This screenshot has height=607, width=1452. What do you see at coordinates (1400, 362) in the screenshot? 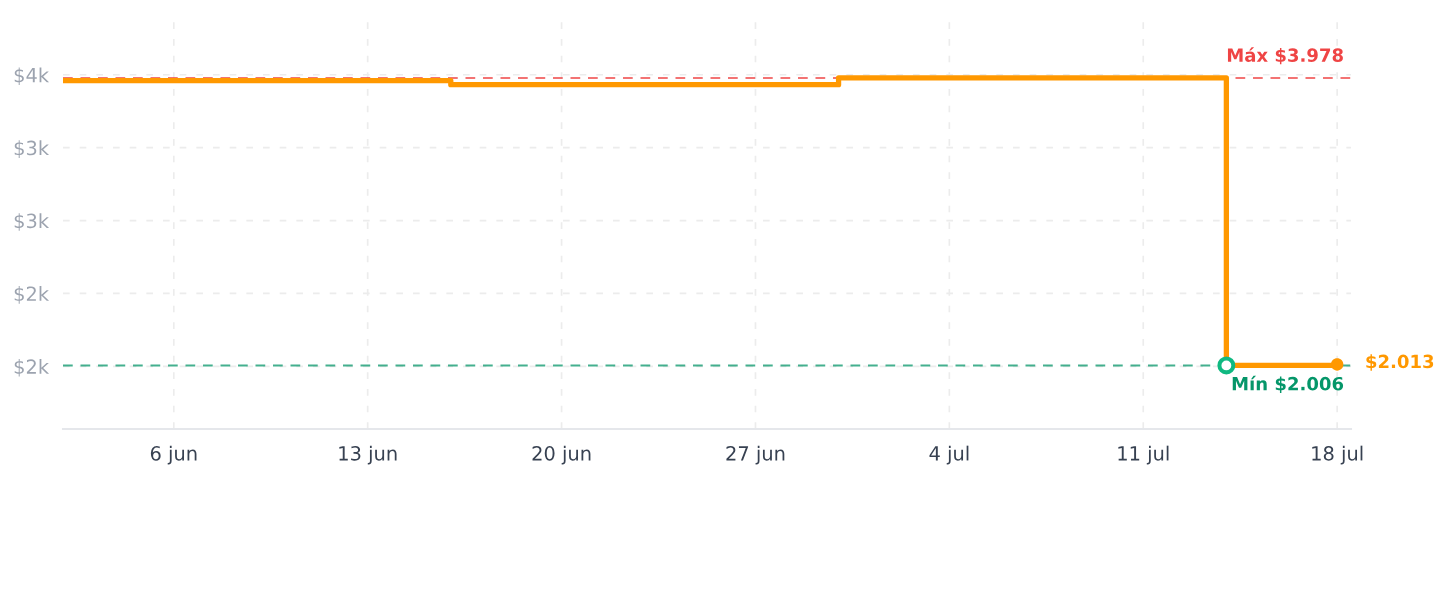
I see `annotation: $2.013` at bounding box center [1400, 362].